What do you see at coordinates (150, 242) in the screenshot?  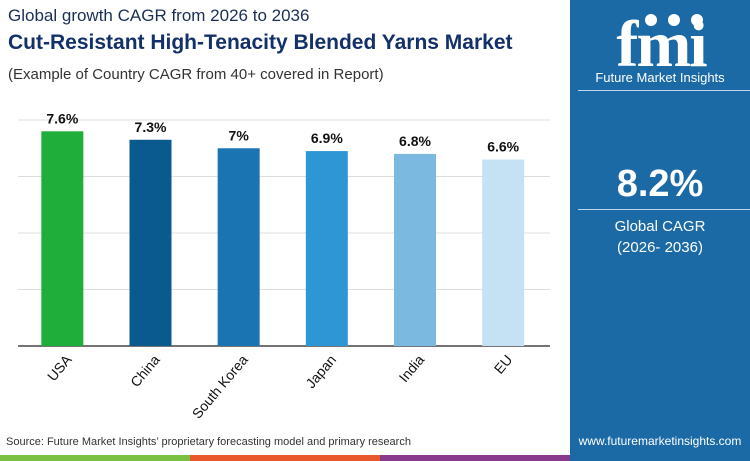 I see `bar-china` at bounding box center [150, 242].